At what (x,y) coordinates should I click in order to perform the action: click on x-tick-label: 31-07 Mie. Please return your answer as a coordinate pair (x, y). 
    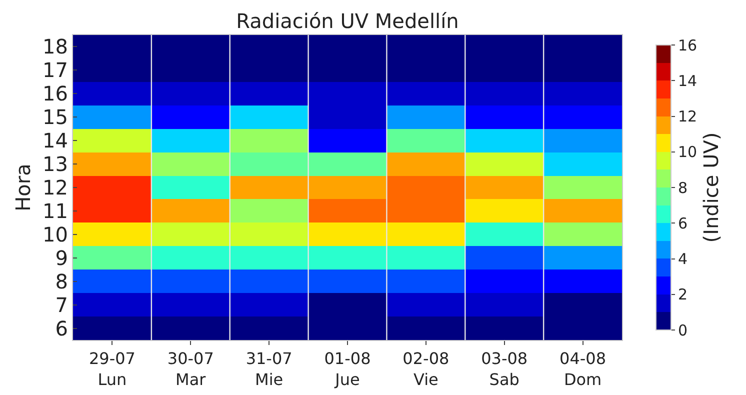
    Looking at the image, I should click on (269, 369).